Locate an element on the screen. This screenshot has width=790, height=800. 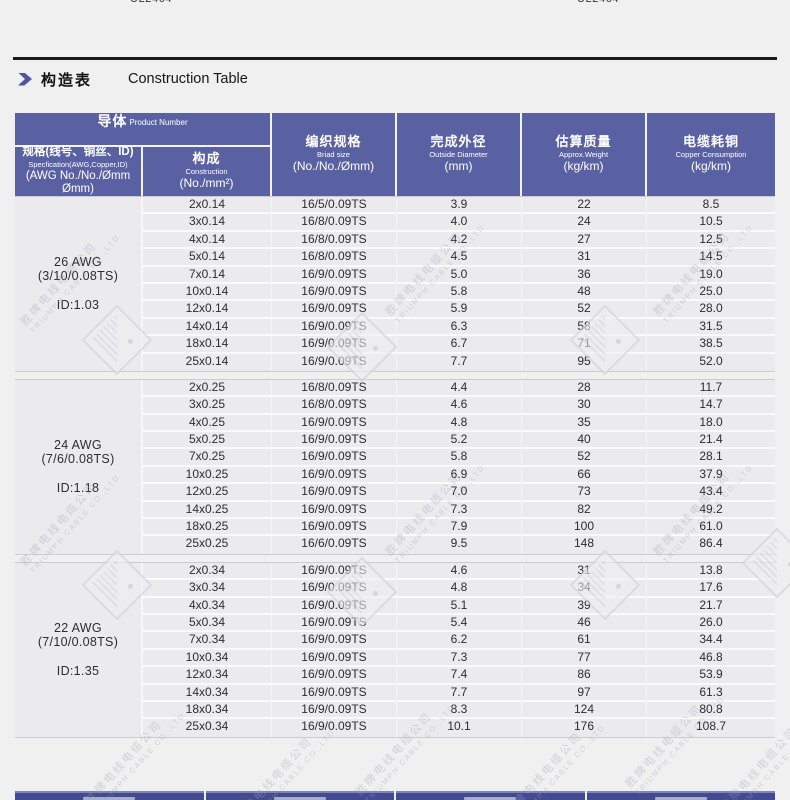
table-cell: 24 is located at coordinates (584, 222).